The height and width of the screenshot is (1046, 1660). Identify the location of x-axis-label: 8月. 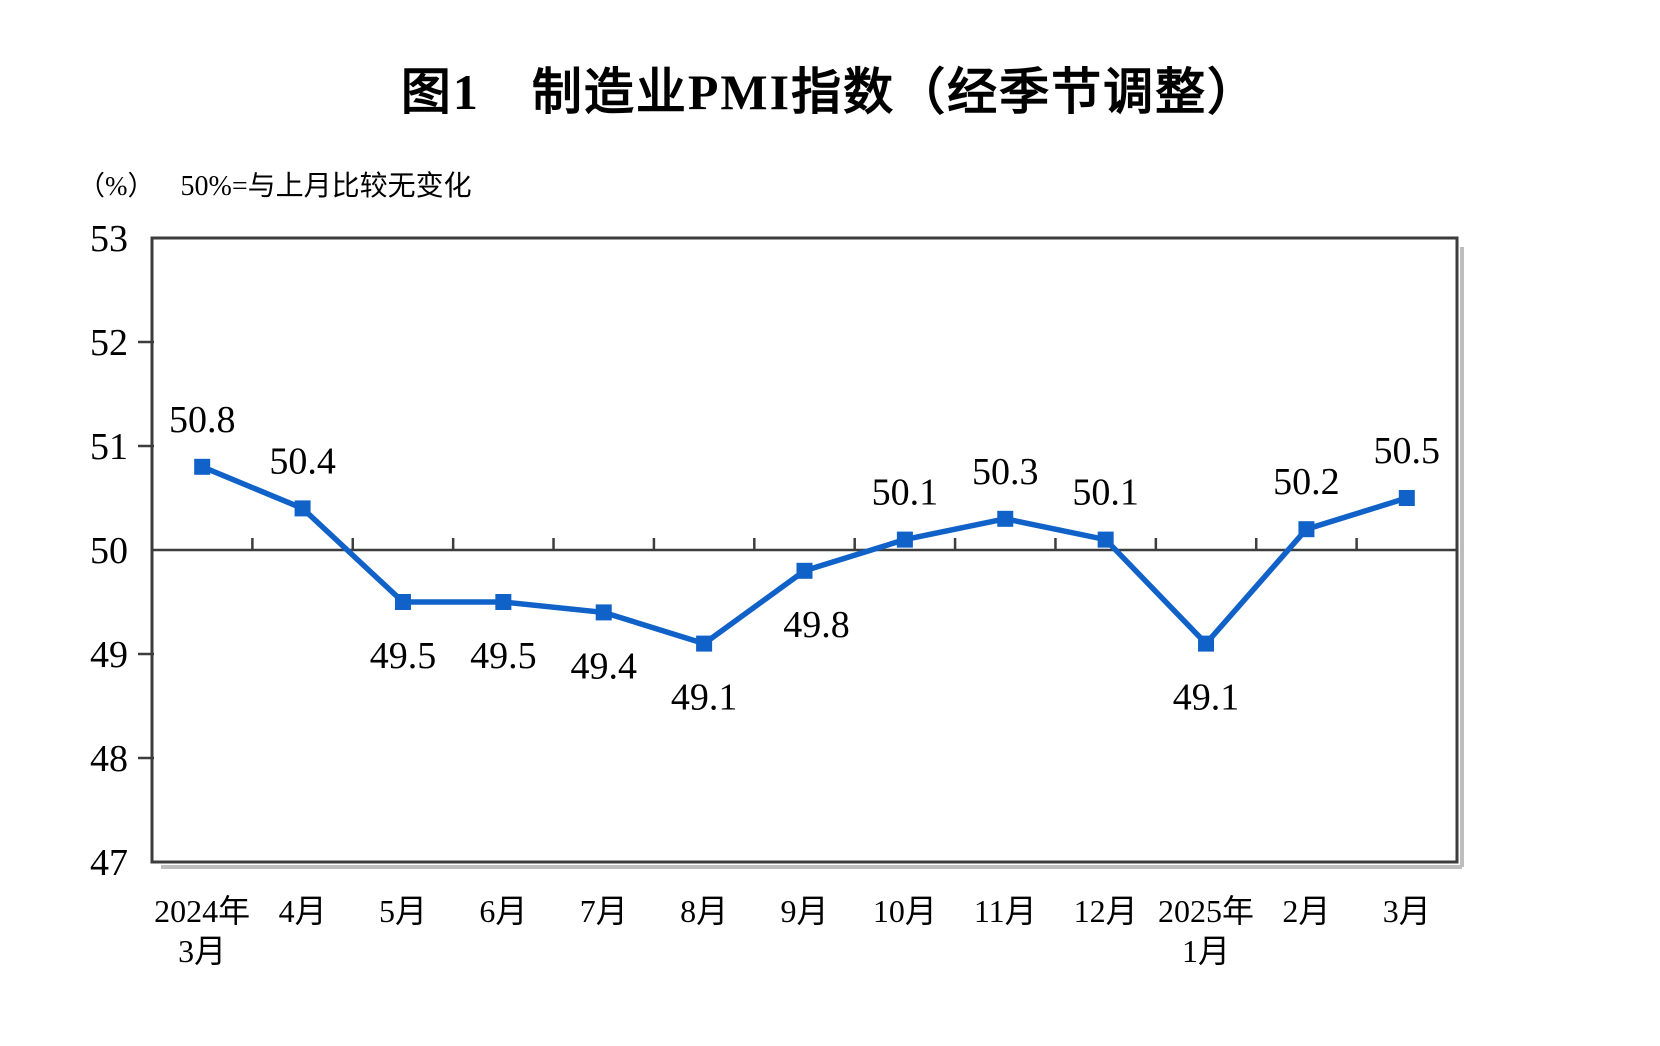
(704, 911).